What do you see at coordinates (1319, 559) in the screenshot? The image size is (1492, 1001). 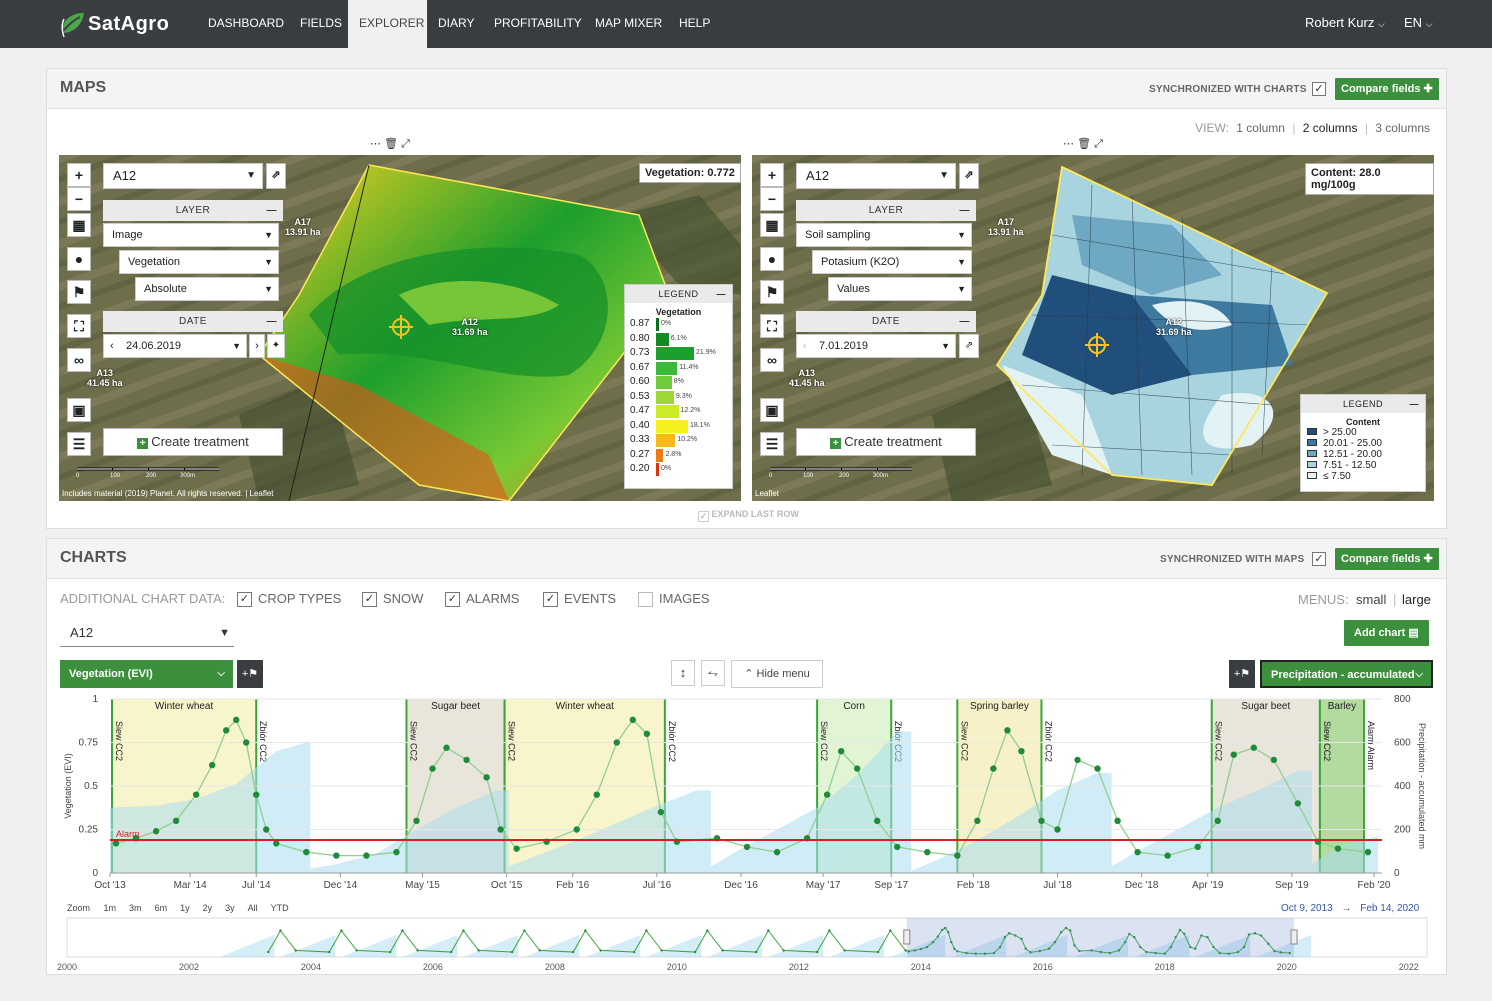 I see `sync-with-maps-checkbox: ✓` at bounding box center [1319, 559].